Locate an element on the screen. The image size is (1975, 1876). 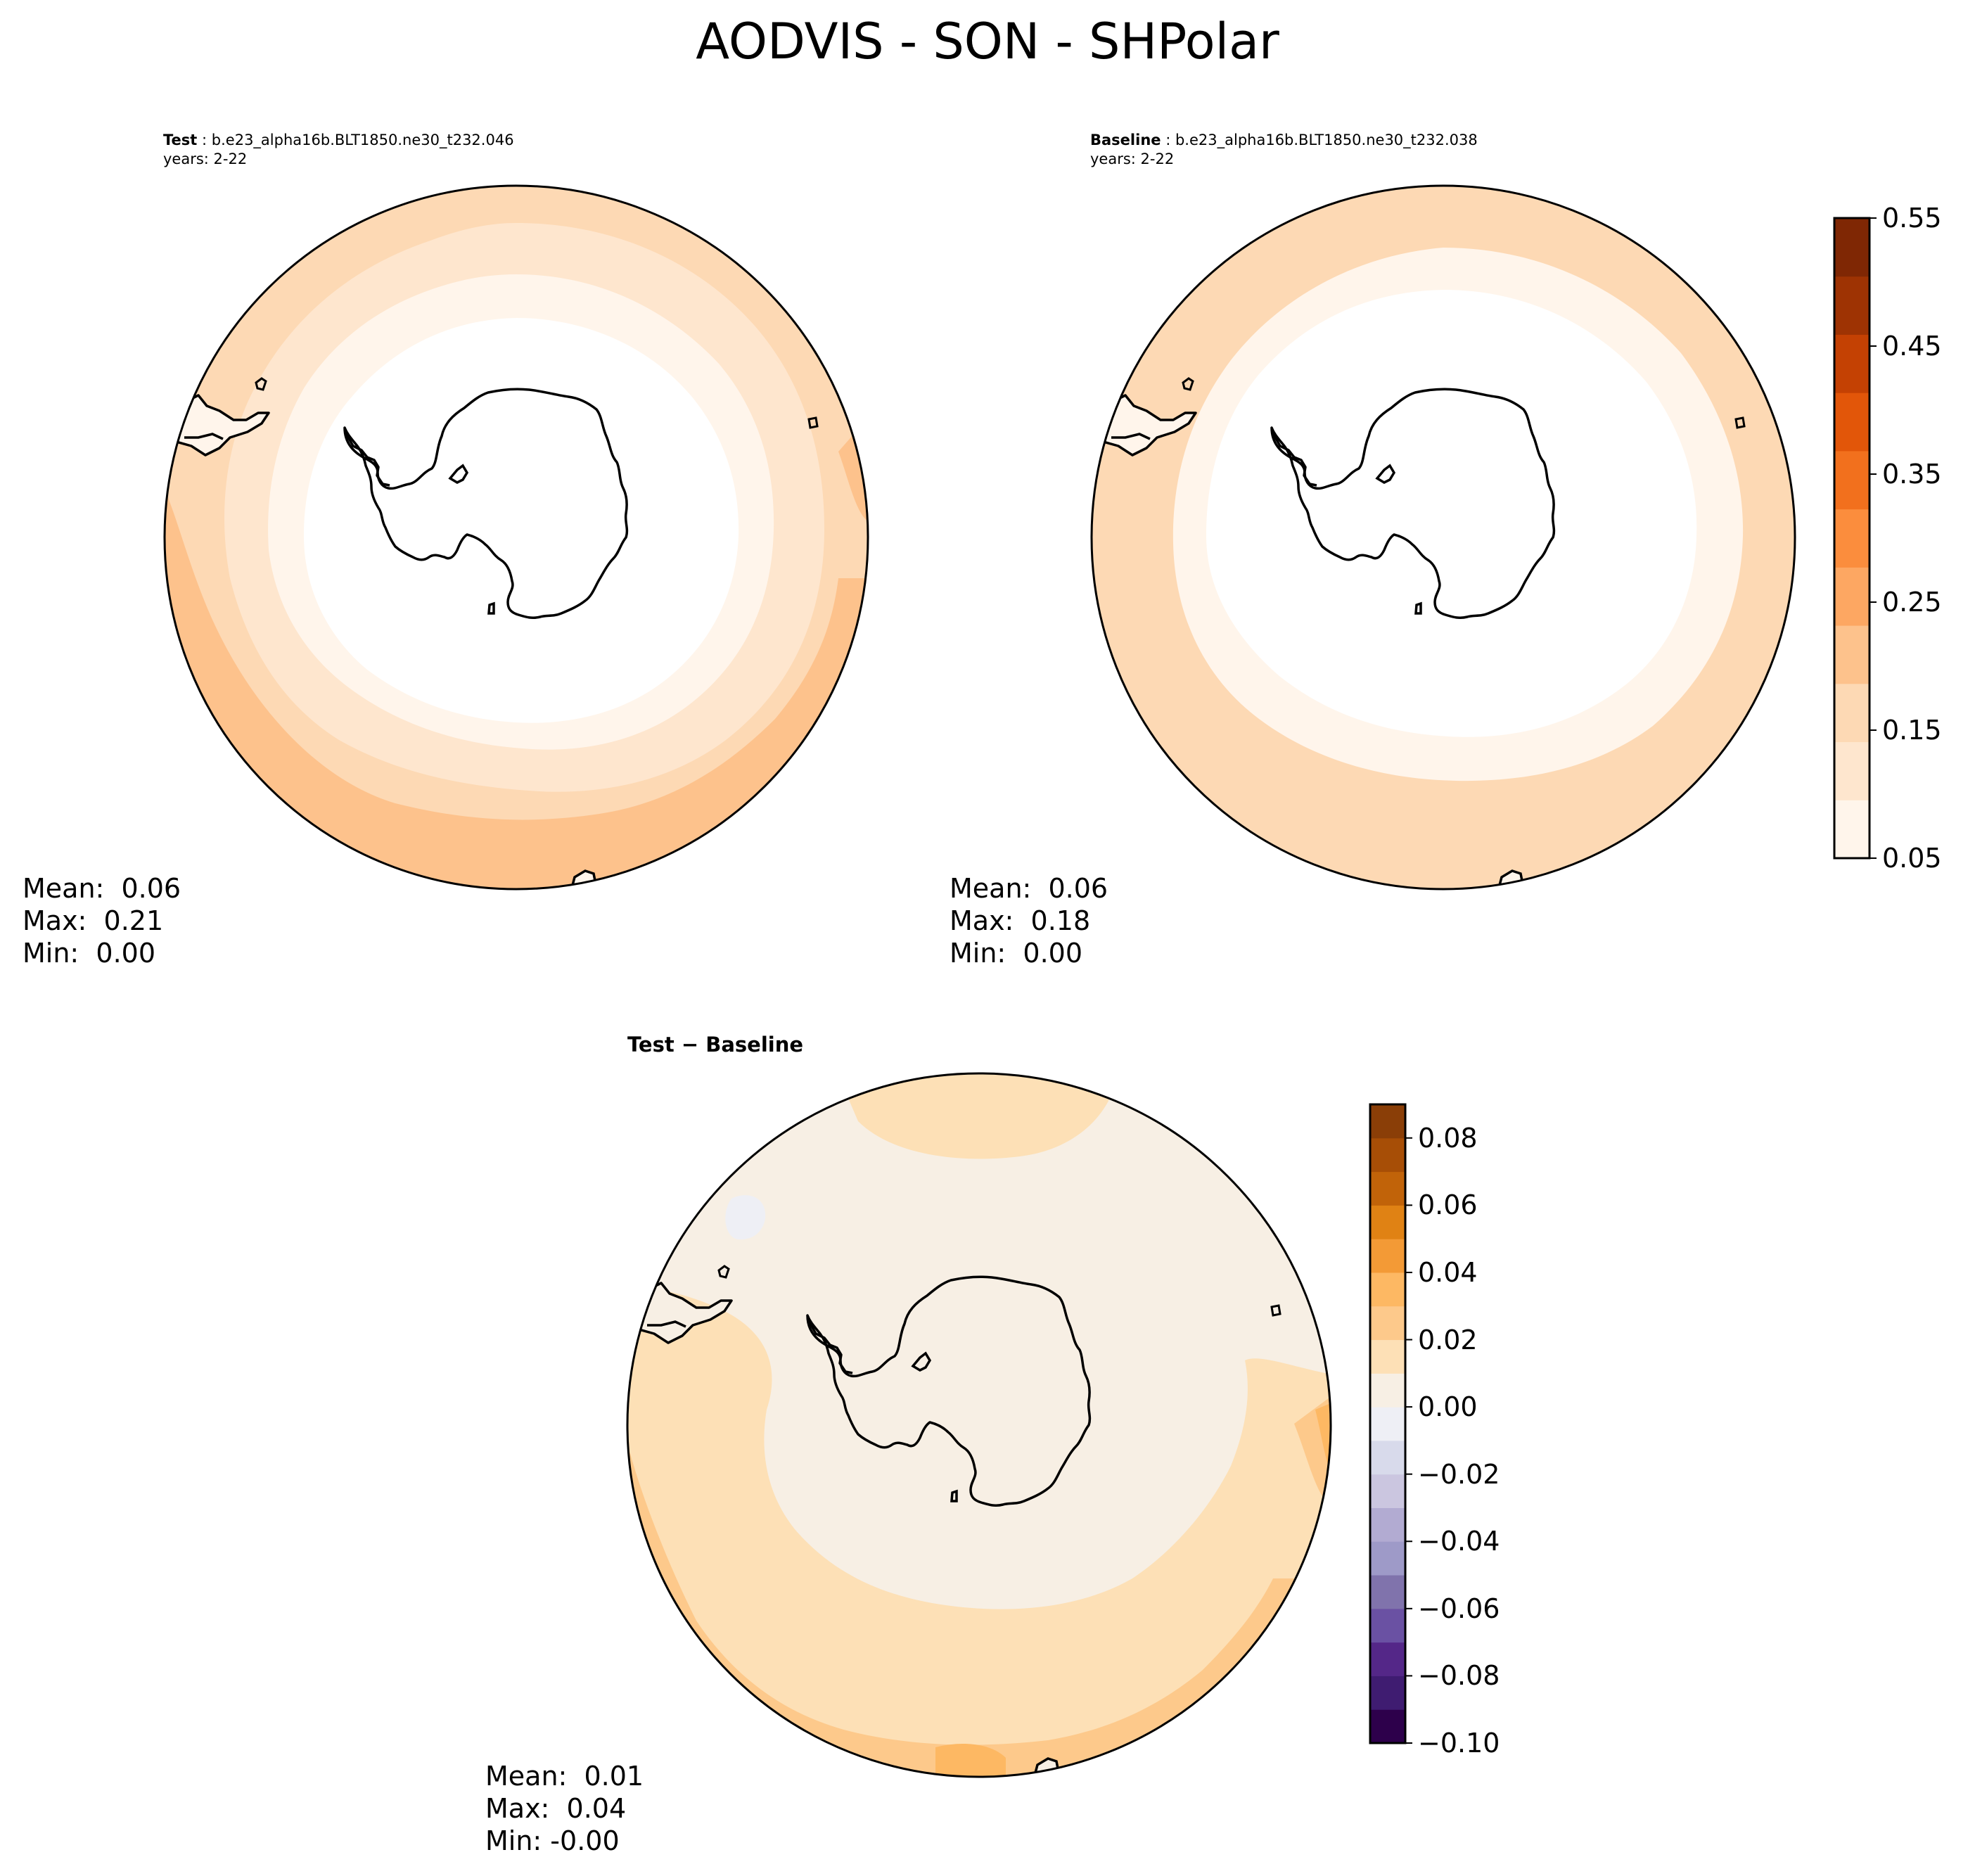
diff-colorbar is located at coordinates (1390, 1423).